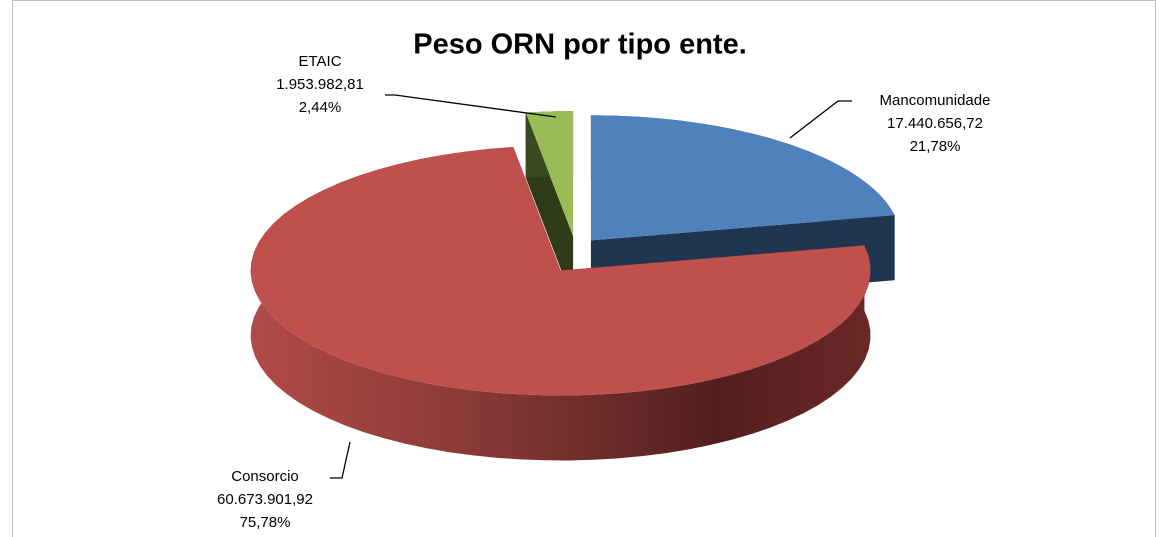 The image size is (1159, 537). I want to click on data-label: Mancomunidade, so click(935, 100).